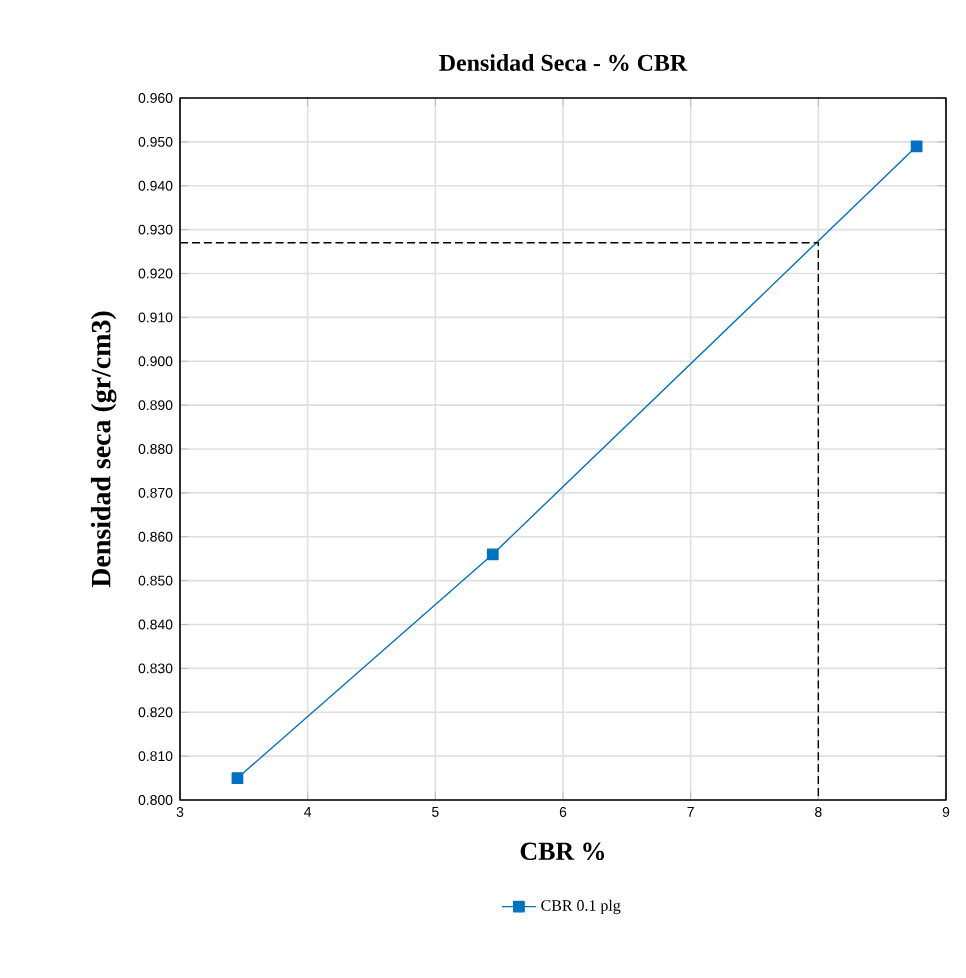 The image size is (966, 978). What do you see at coordinates (103, 449) in the screenshot?
I see `y-axis-title: Densidad seca (gr/cm3)` at bounding box center [103, 449].